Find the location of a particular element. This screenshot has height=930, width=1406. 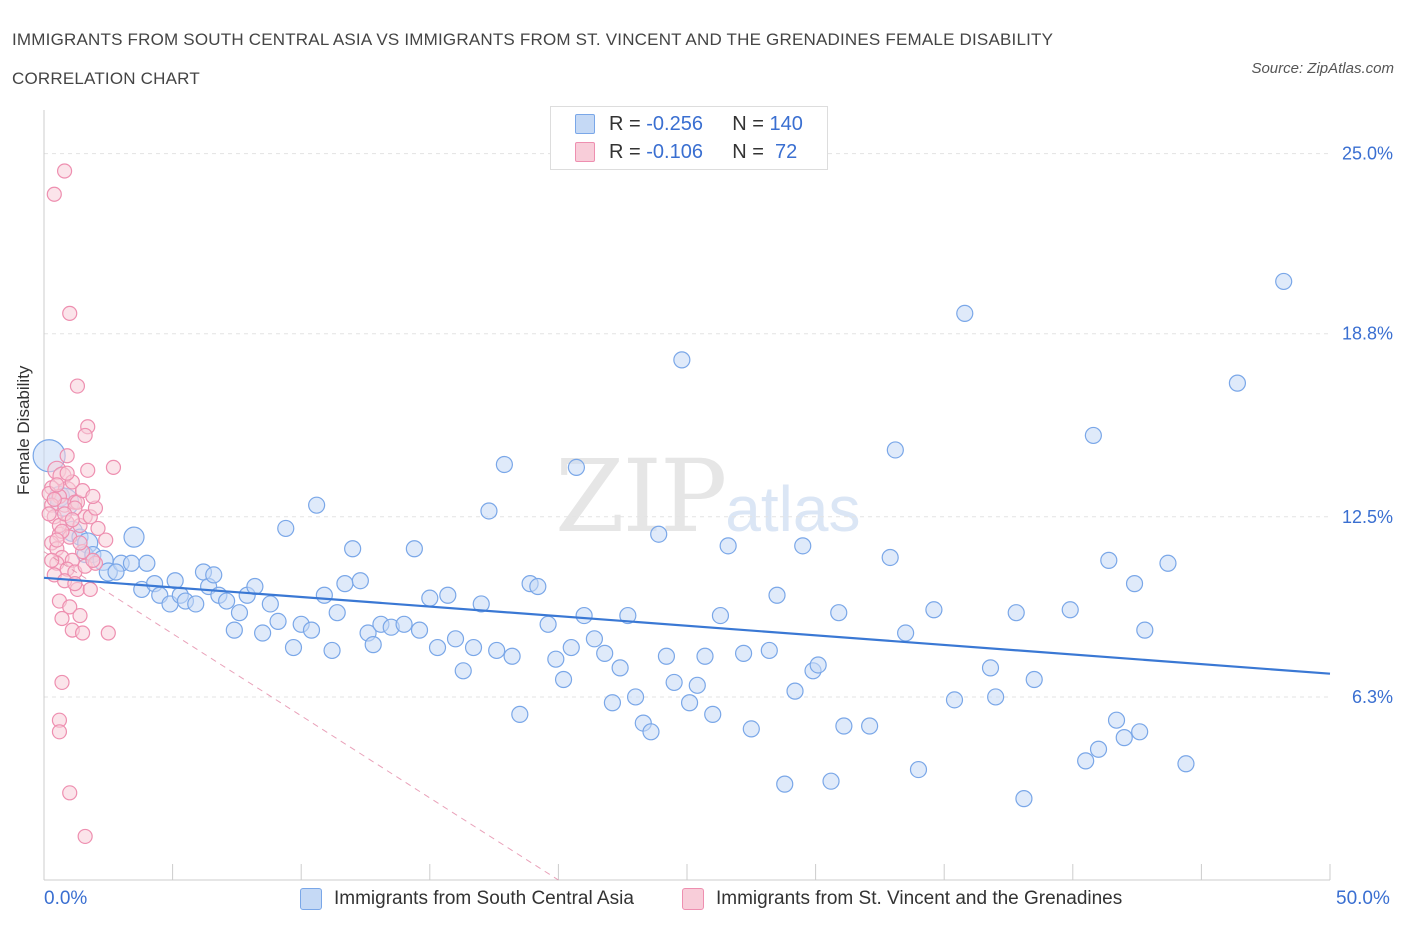

legend-row-south-central-asia: R = -0.256 N = 140 is located at coordinates (689, 124).